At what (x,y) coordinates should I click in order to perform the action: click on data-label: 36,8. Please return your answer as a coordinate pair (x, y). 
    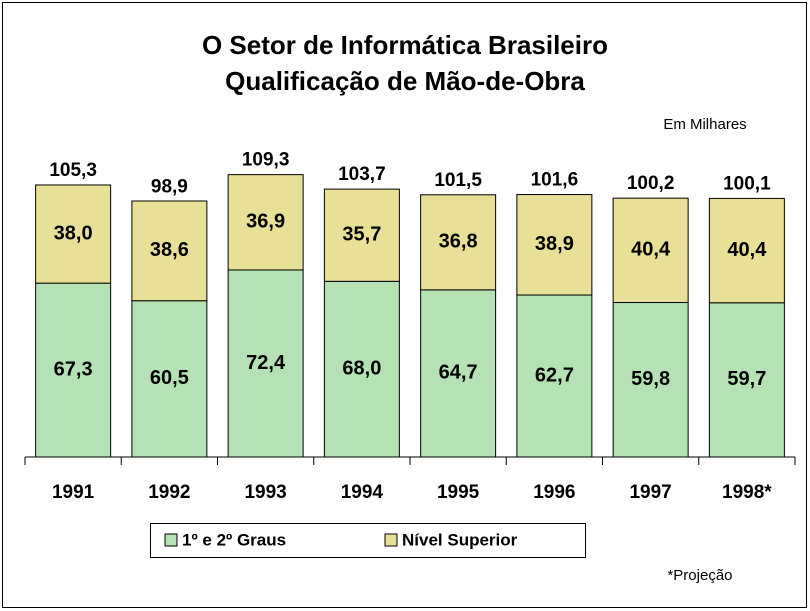
    Looking at the image, I should click on (458, 242).